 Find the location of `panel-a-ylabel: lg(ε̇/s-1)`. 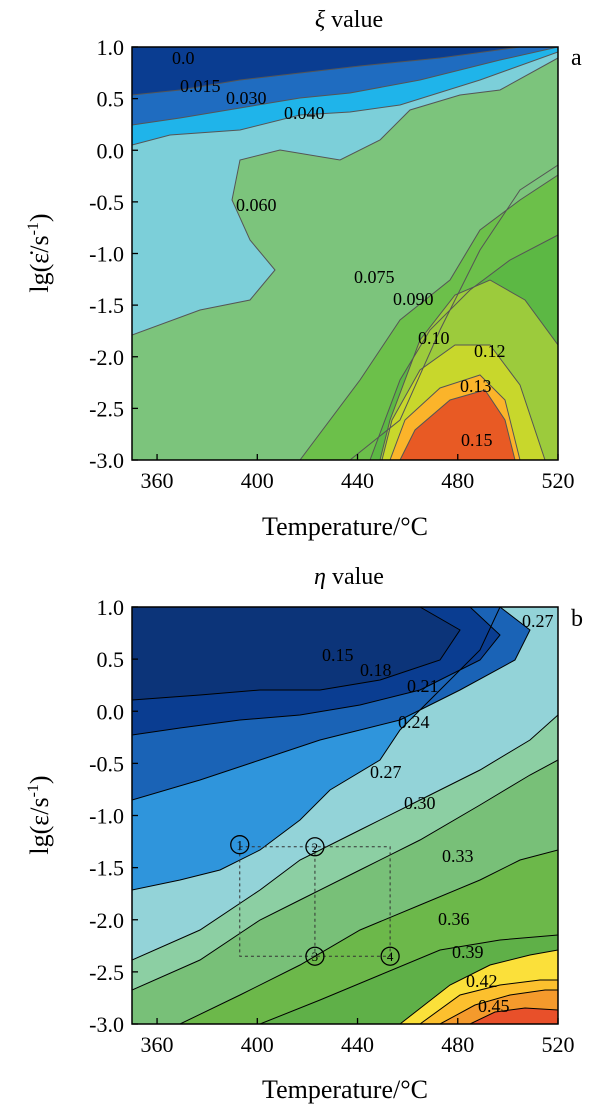

panel-a-ylabel: lg(ε̇/s-1) is located at coordinates (39, 252).